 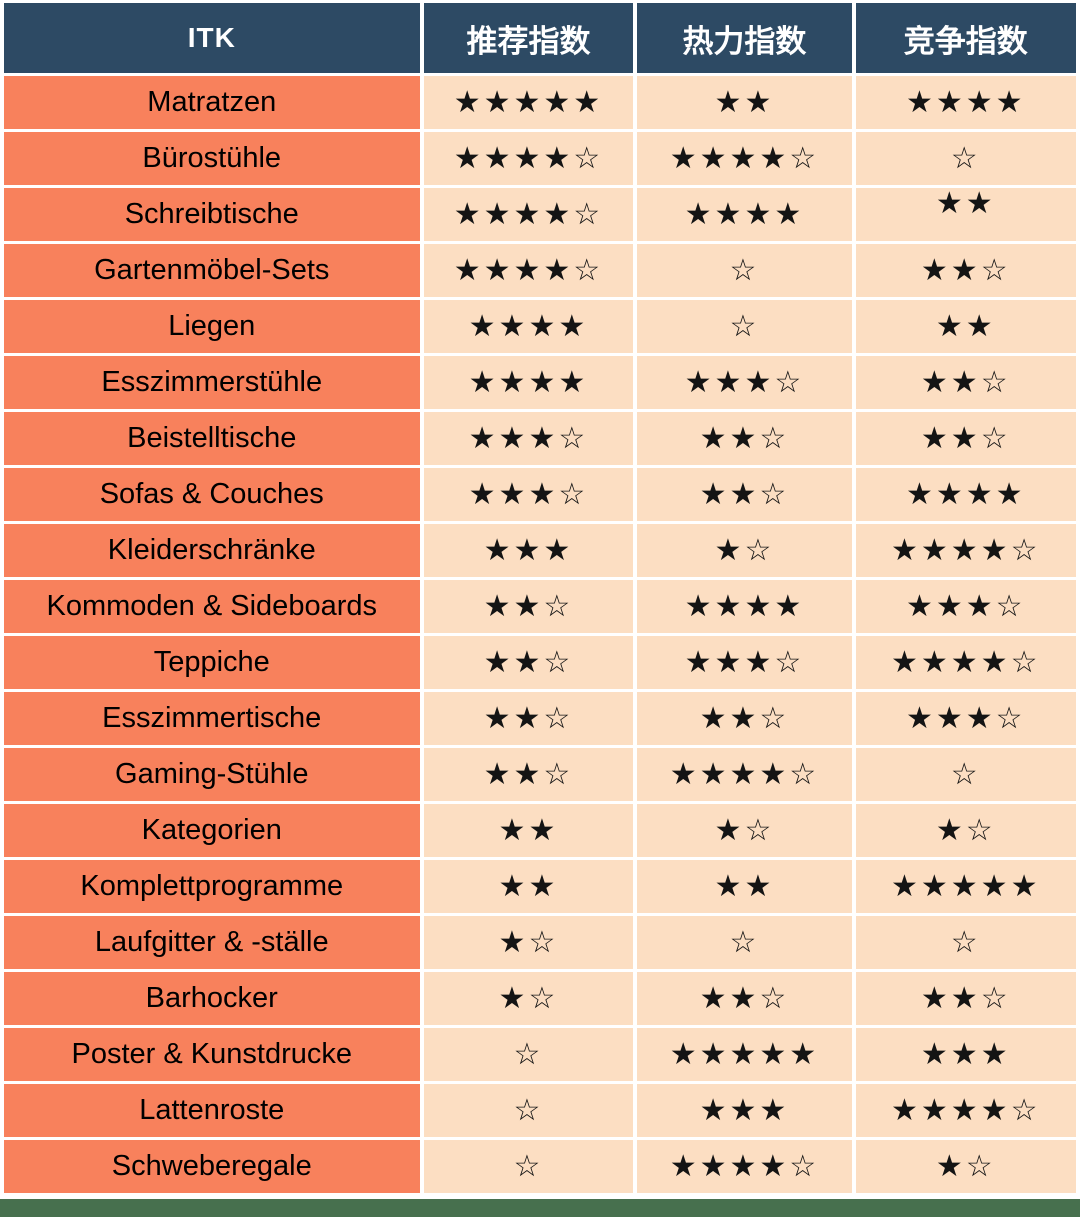 I want to click on header-row: ITK 推荐指数 热力指数 竞争指数, so click(x=540, y=38).